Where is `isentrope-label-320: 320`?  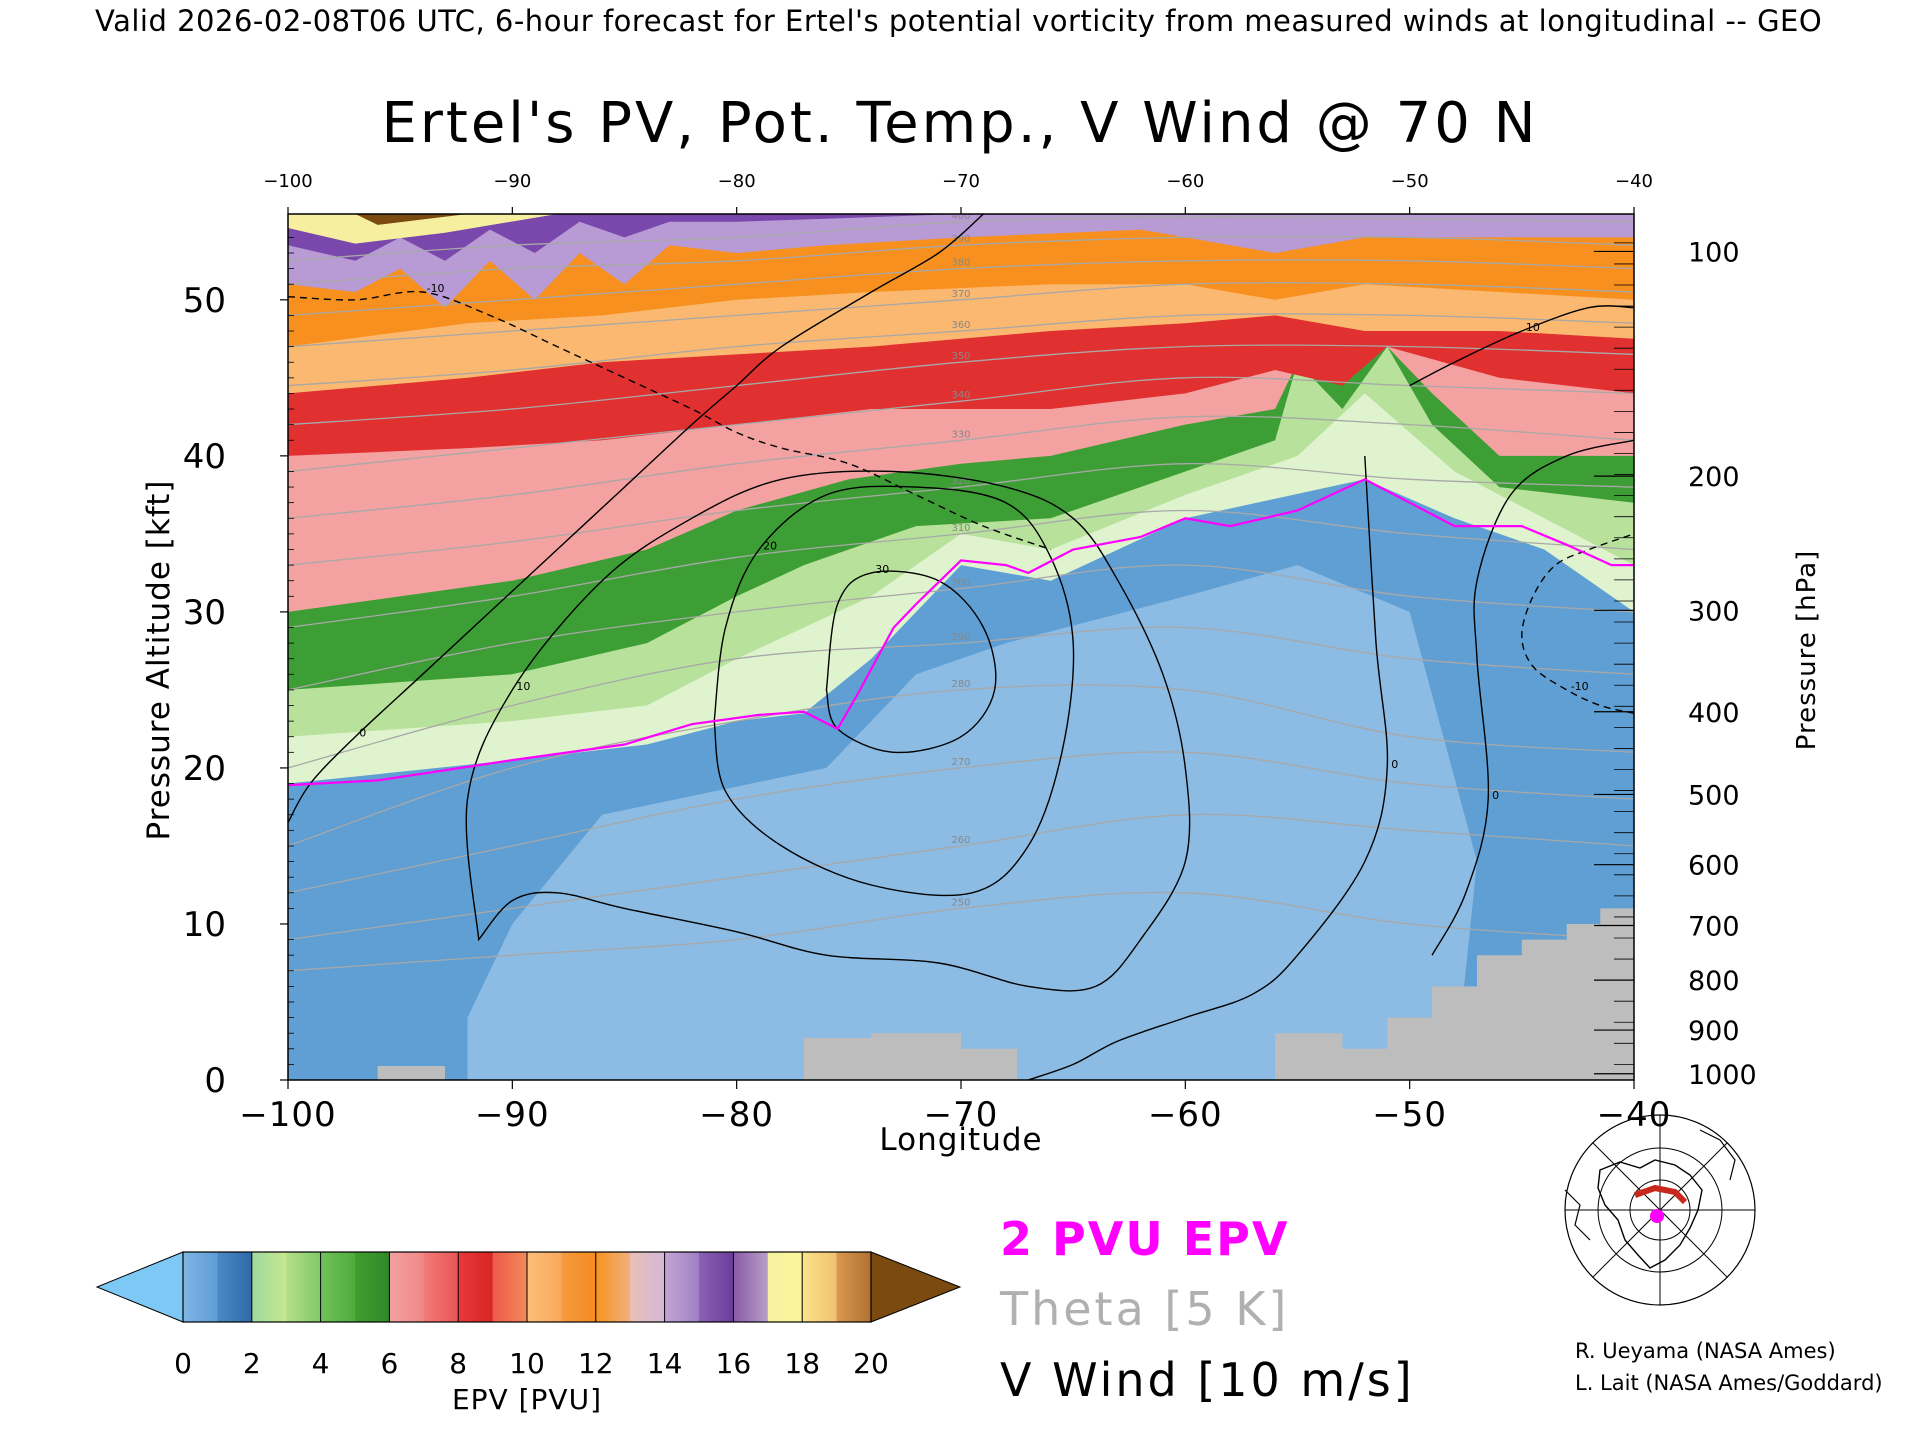
isentrope-label-320: 320 is located at coordinates (960, 481).